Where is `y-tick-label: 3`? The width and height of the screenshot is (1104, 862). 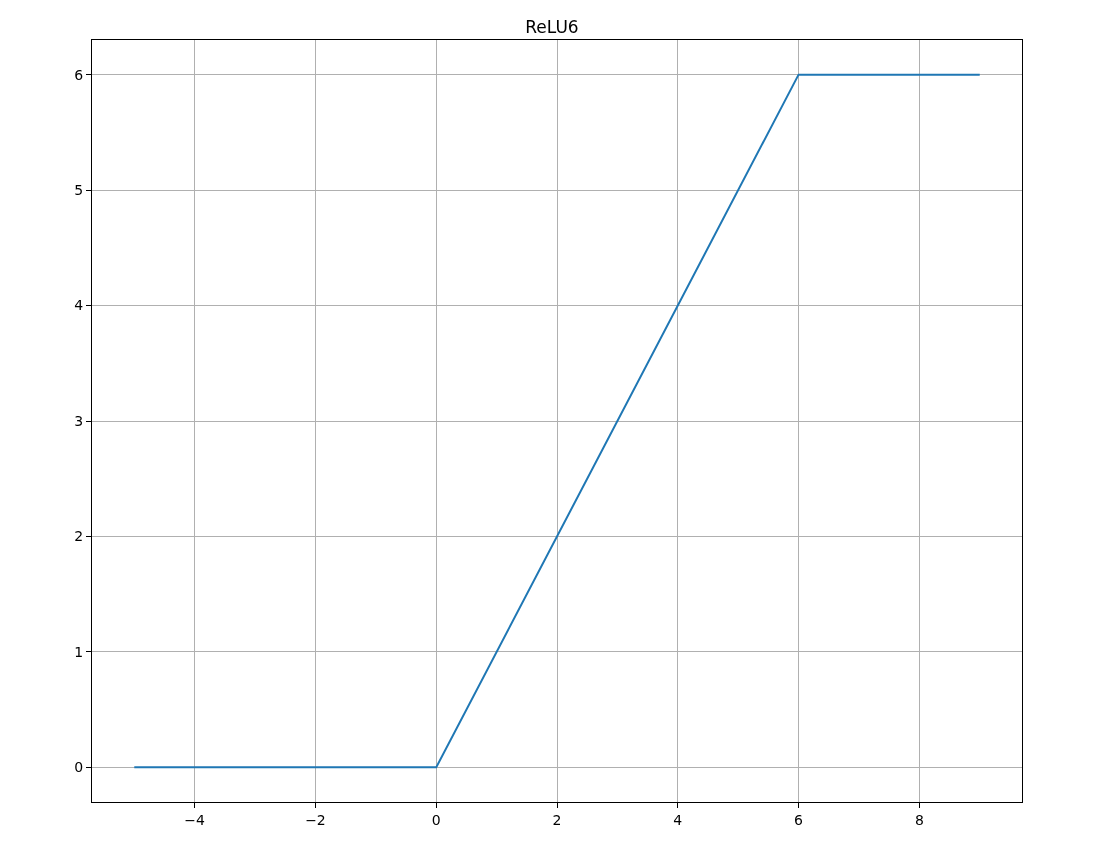 y-tick-label: 3 is located at coordinates (79, 420).